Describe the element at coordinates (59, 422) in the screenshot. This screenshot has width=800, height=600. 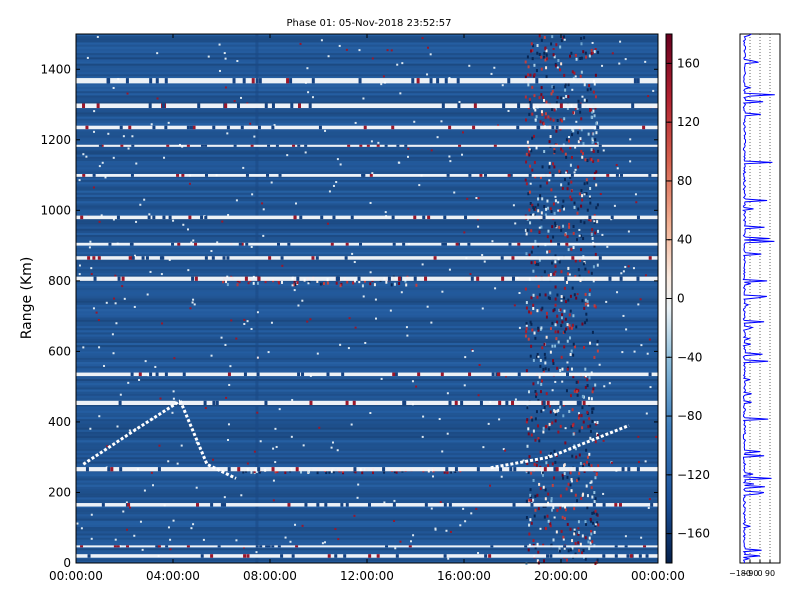
I see `y-tick-label: 400` at that location.